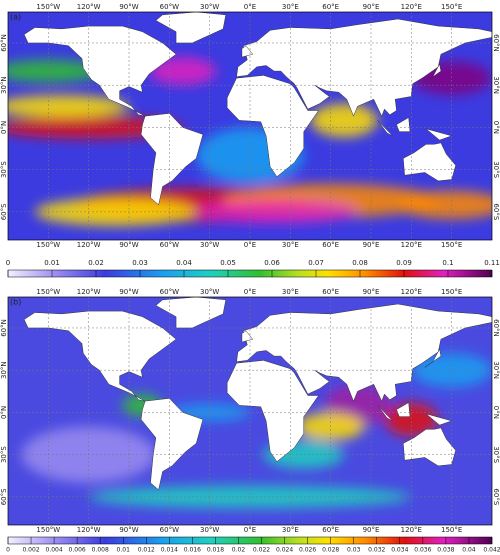  What do you see at coordinates (376, 550) in the screenshot?
I see `colorbar-tick-label: 0.032` at bounding box center [376, 550].